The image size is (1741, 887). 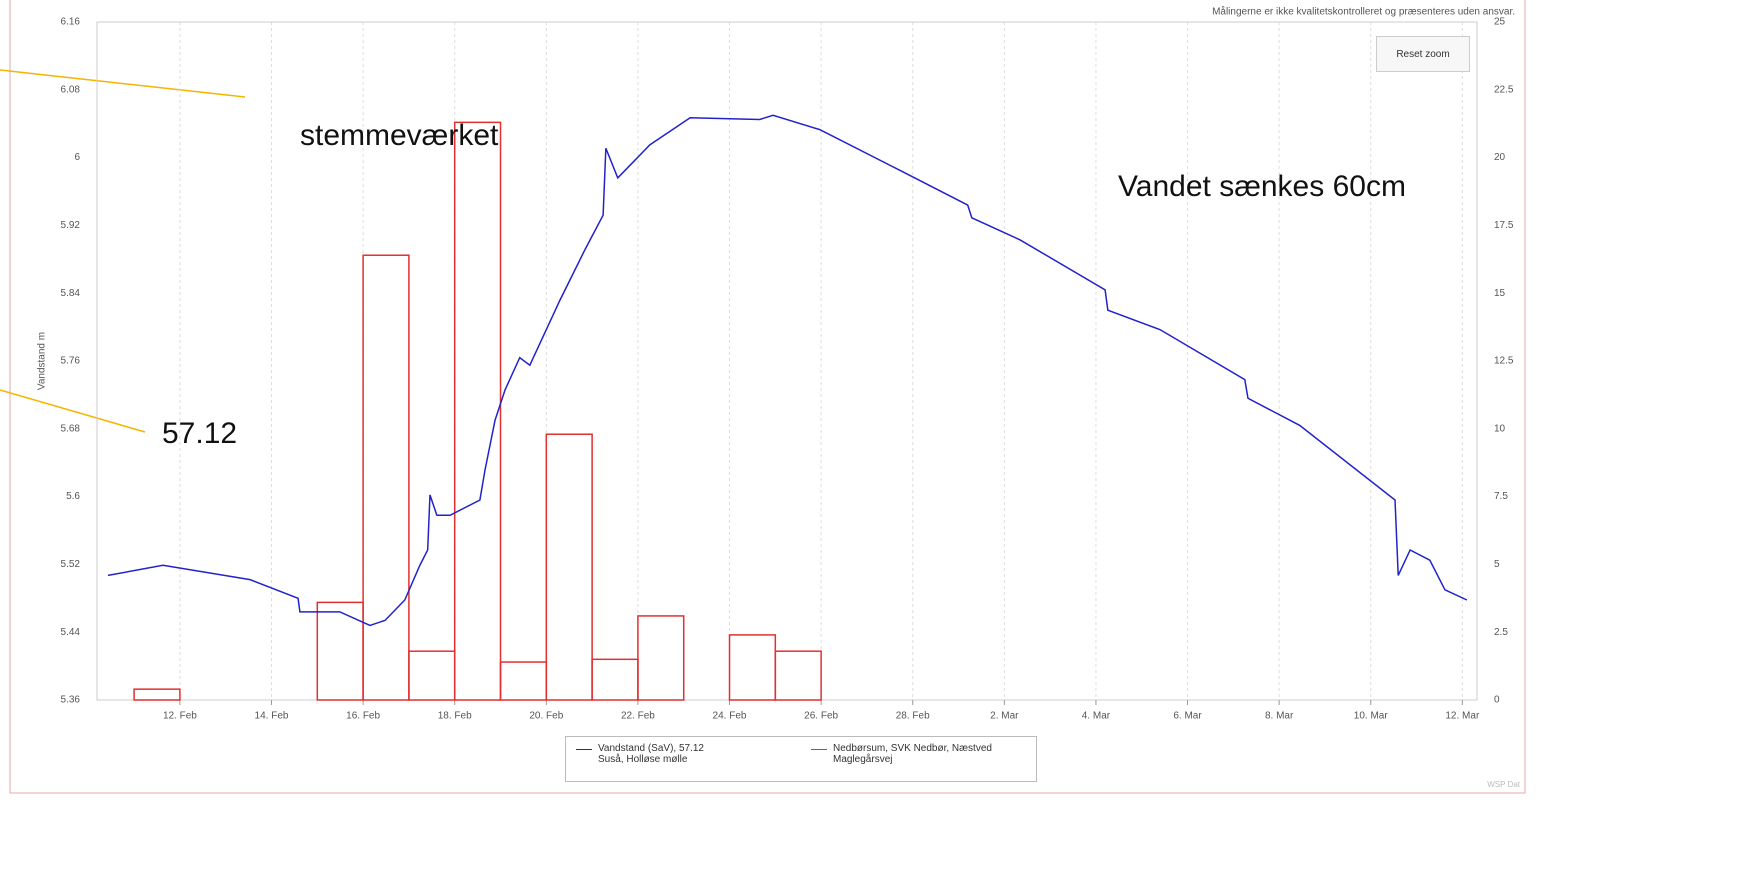 I want to click on reset-zoom-button: Reset zoom, so click(x=1423, y=54).